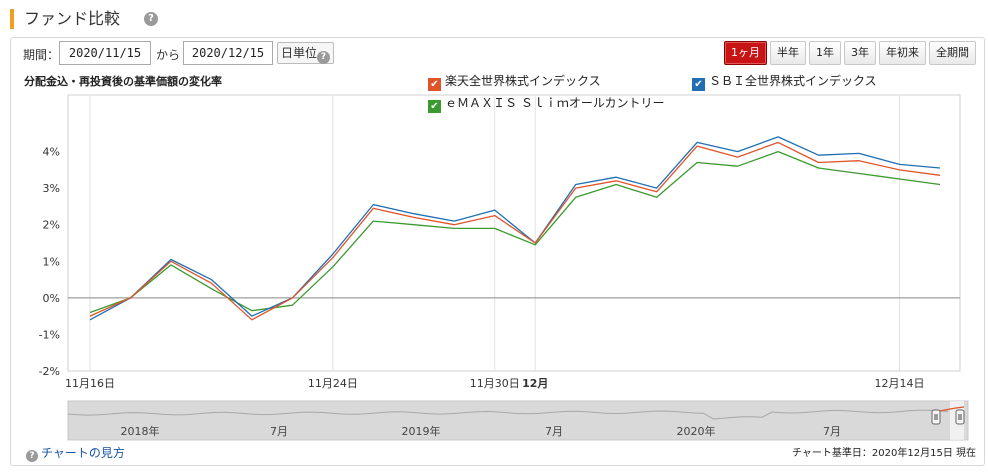 Image resolution: width=988 pixels, height=472 pixels. I want to click on daily-unit-label: 日単位?, so click(306, 53).